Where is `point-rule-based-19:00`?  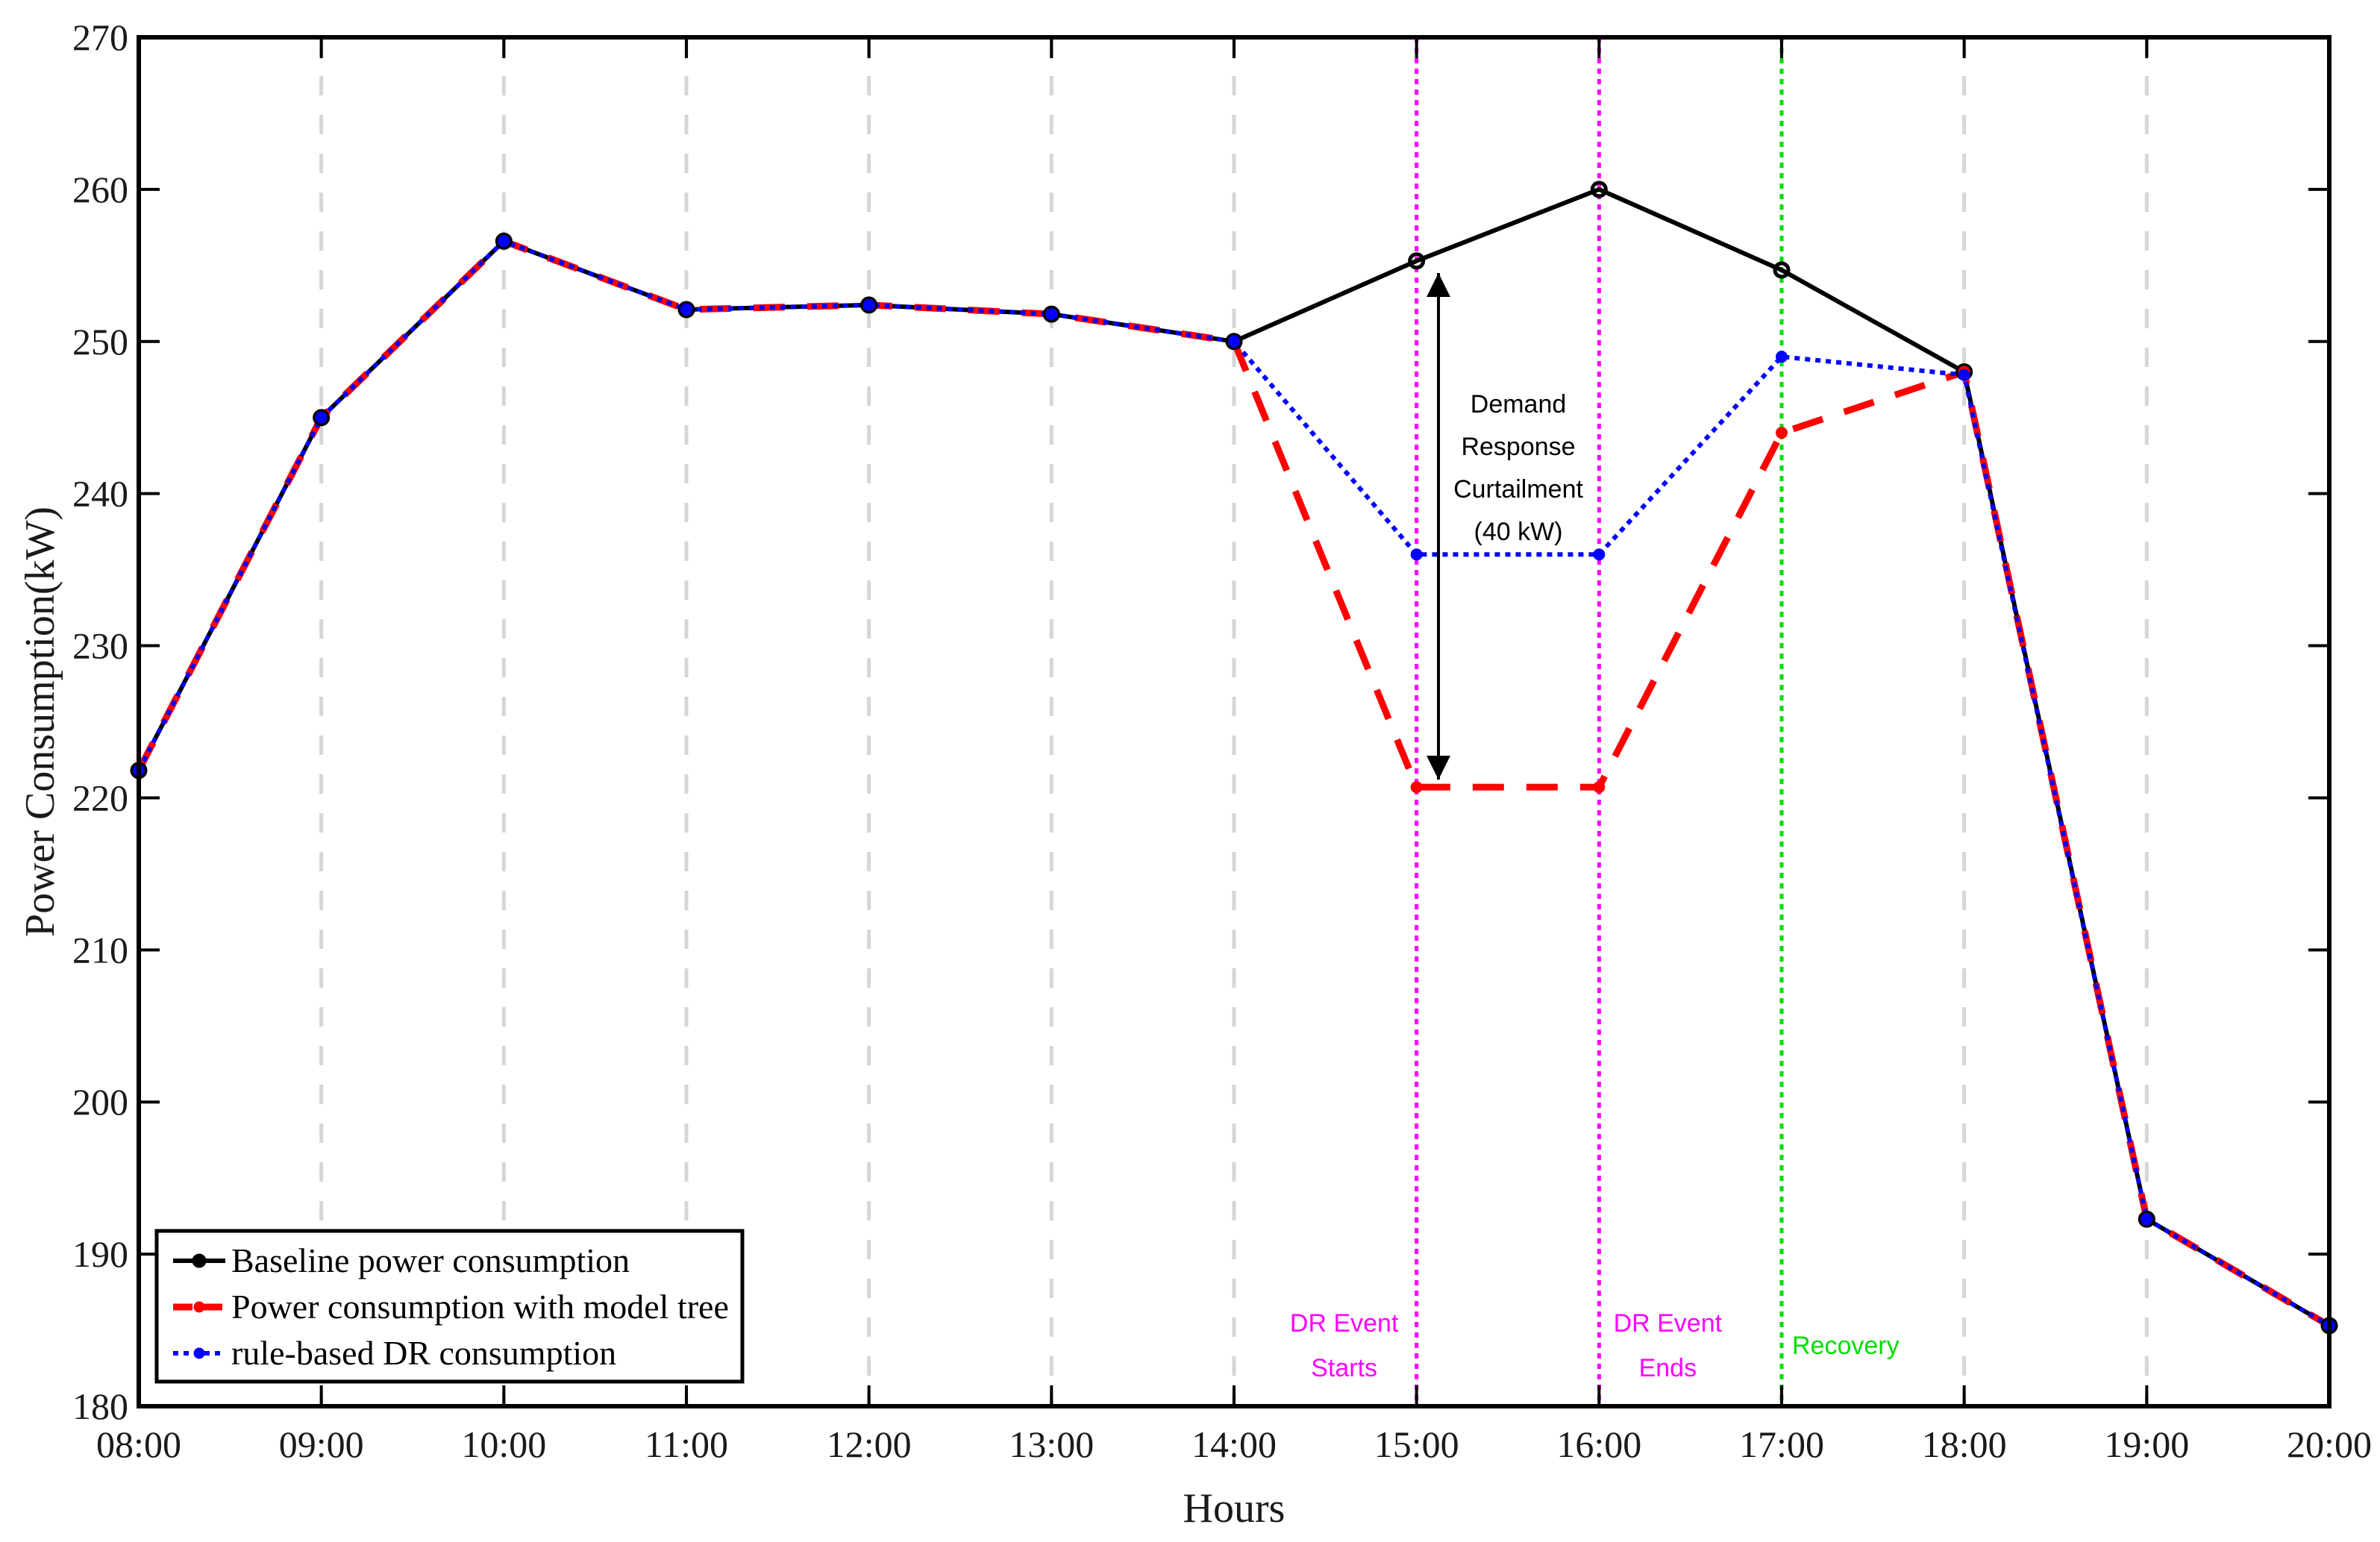
point-rule-based-19:00 is located at coordinates (2147, 1219).